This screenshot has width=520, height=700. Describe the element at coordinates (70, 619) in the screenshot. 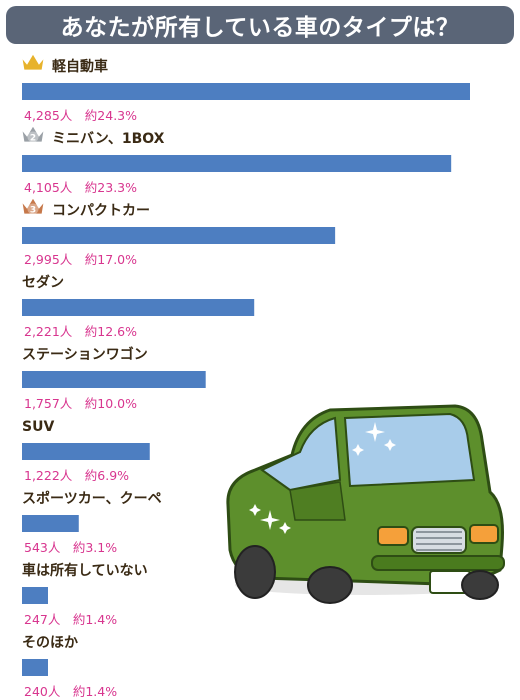

I see `value-label: 247人 約1.4%` at that location.